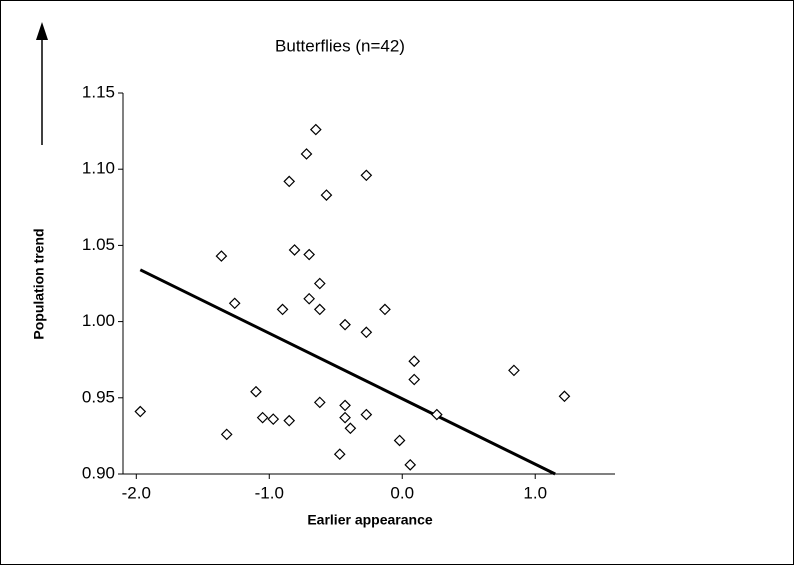 This screenshot has height=566, width=795. Describe the element at coordinates (98, 472) in the screenshot. I see `y-tick-label: 0.90` at that location.